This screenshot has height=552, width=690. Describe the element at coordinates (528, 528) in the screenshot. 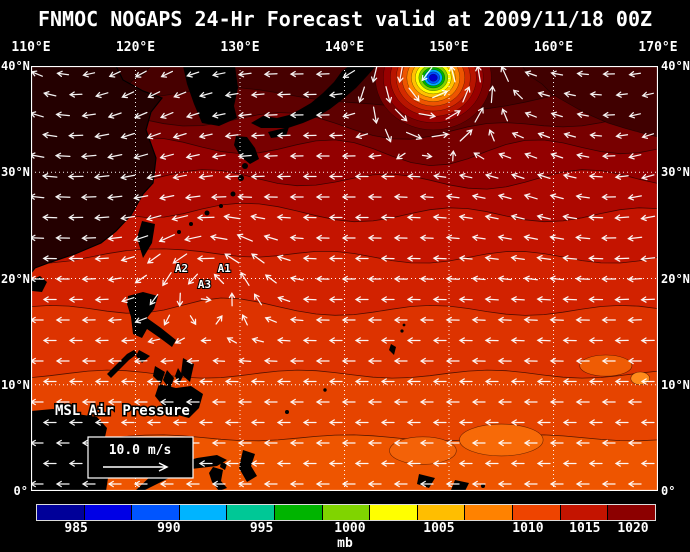

I see `colorbar-tick: 1010` at that location.